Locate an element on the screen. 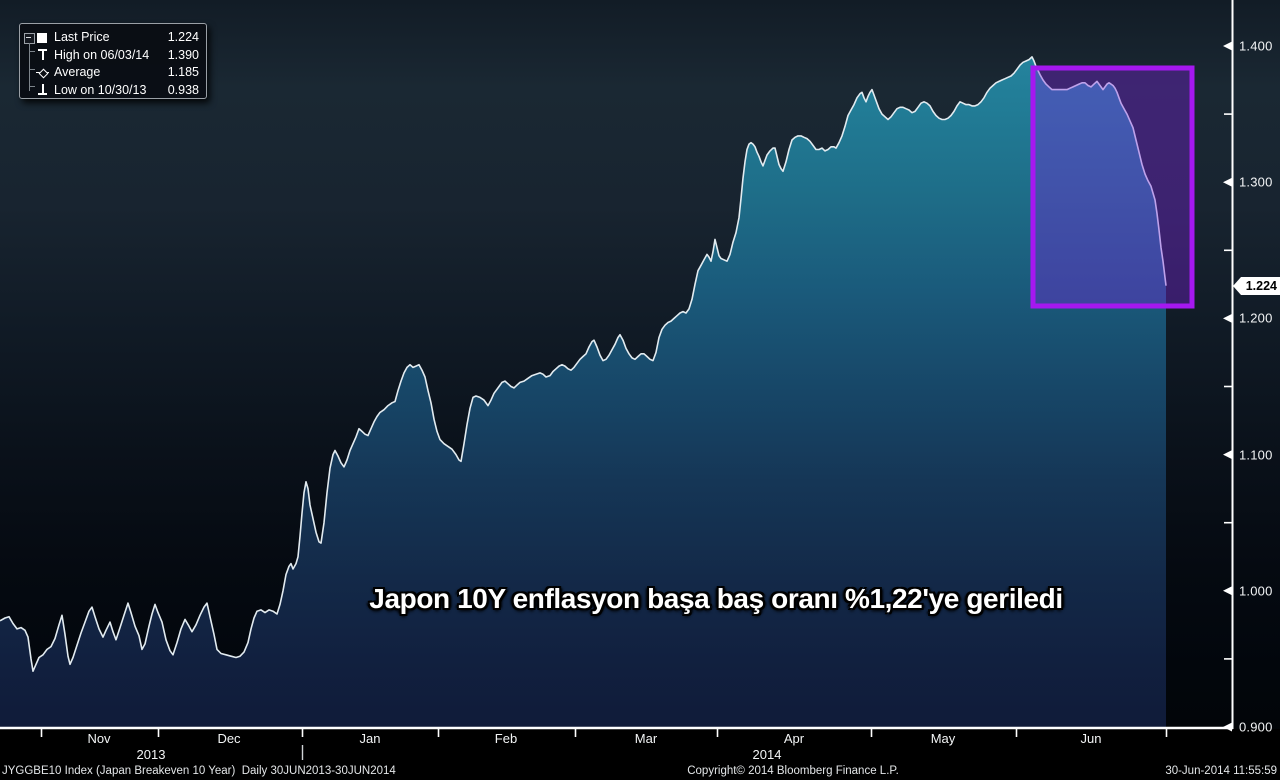 Image resolution: width=1280 pixels, height=780 pixels. legend-tree-rail is located at coordinates (29, 67).